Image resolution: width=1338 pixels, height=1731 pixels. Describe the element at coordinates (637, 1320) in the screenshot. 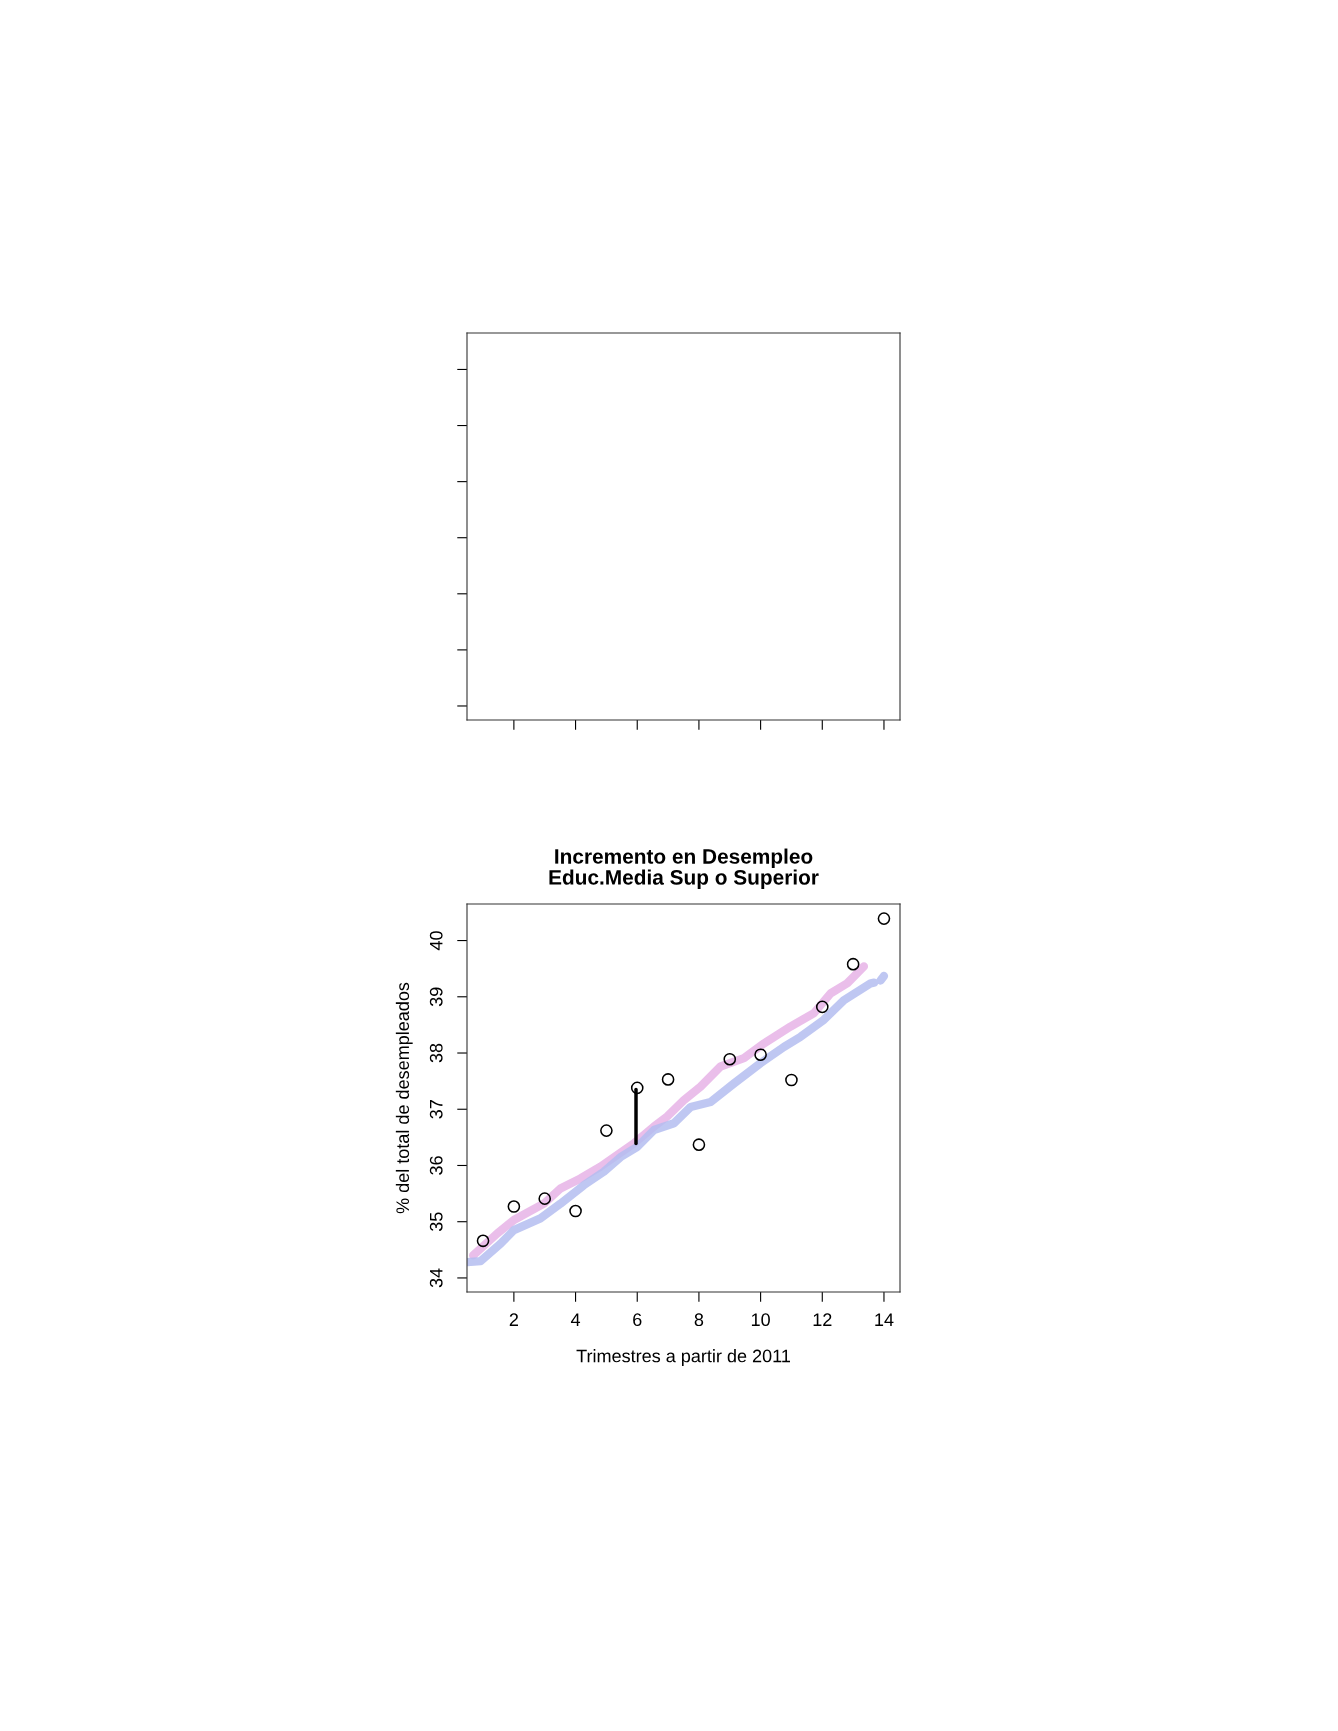

I see `x-tick-label: 6` at that location.